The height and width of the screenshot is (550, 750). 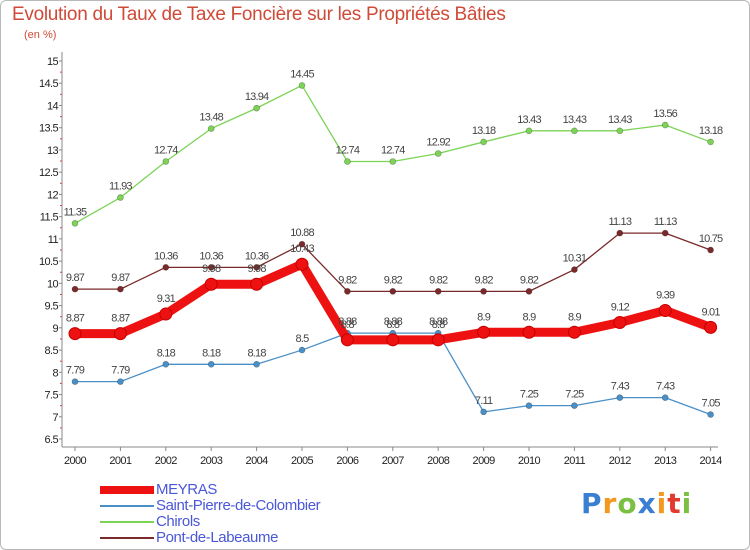 I want to click on logo-letter-o: o, so click(x=627, y=503).